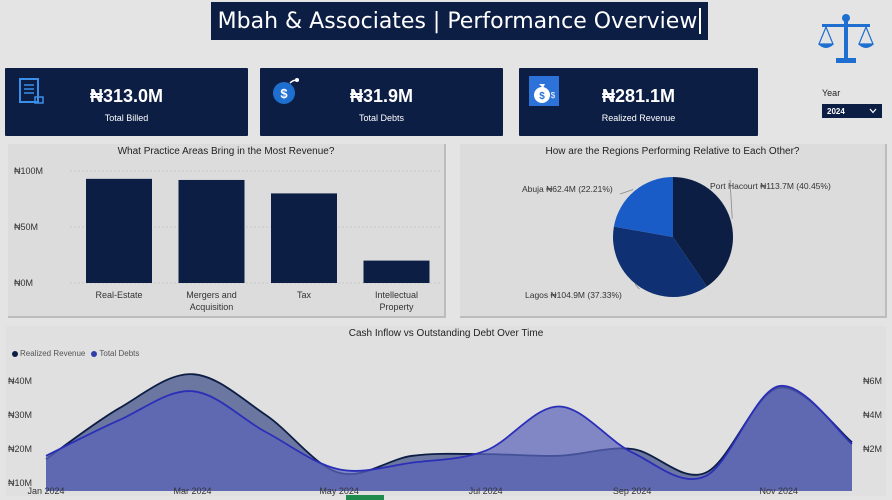 Image resolution: width=892 pixels, height=500 pixels. I want to click on year-dropdown-value: 2024, so click(836, 111).